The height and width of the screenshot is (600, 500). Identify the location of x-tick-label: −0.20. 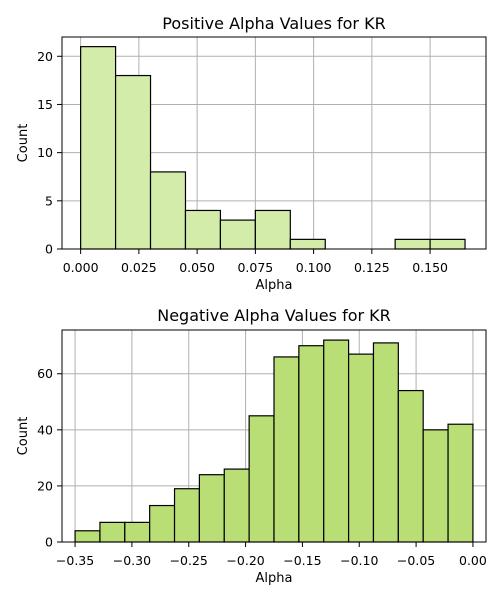
(245, 560).